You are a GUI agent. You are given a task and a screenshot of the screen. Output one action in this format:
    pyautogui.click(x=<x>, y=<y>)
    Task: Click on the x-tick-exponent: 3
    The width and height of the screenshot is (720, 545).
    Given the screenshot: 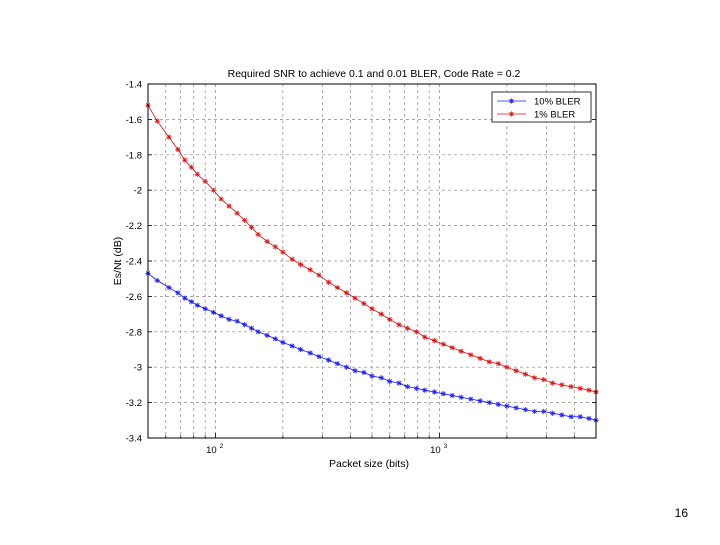 What is the action you would take?
    pyautogui.click(x=446, y=446)
    